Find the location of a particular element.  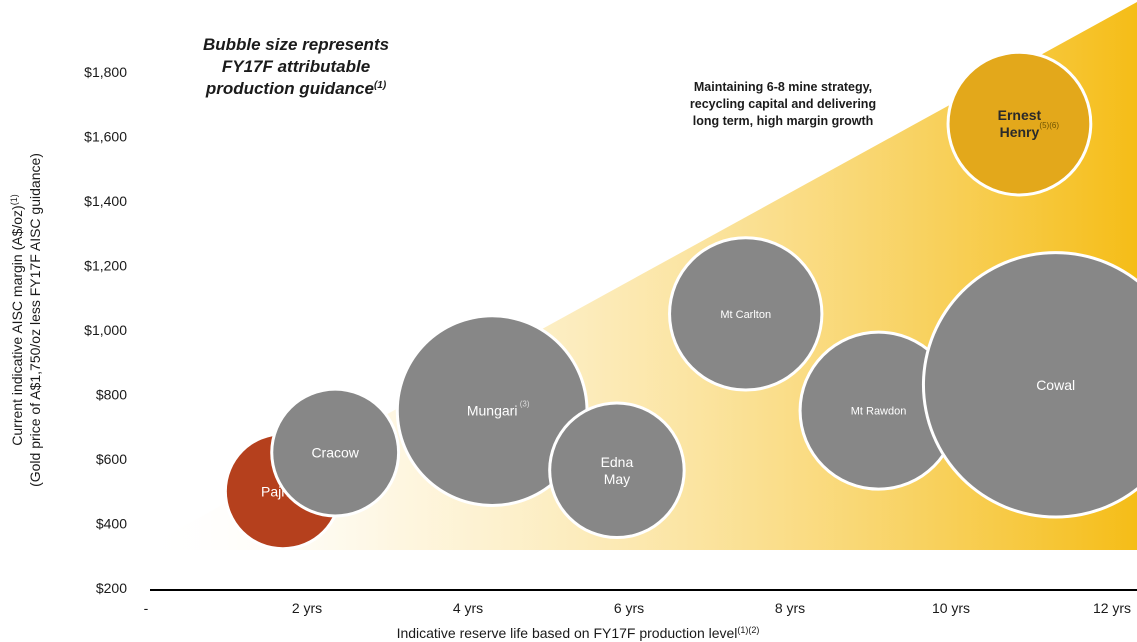

bubble-mungari: Mungari (3) is located at coordinates (492, 410).